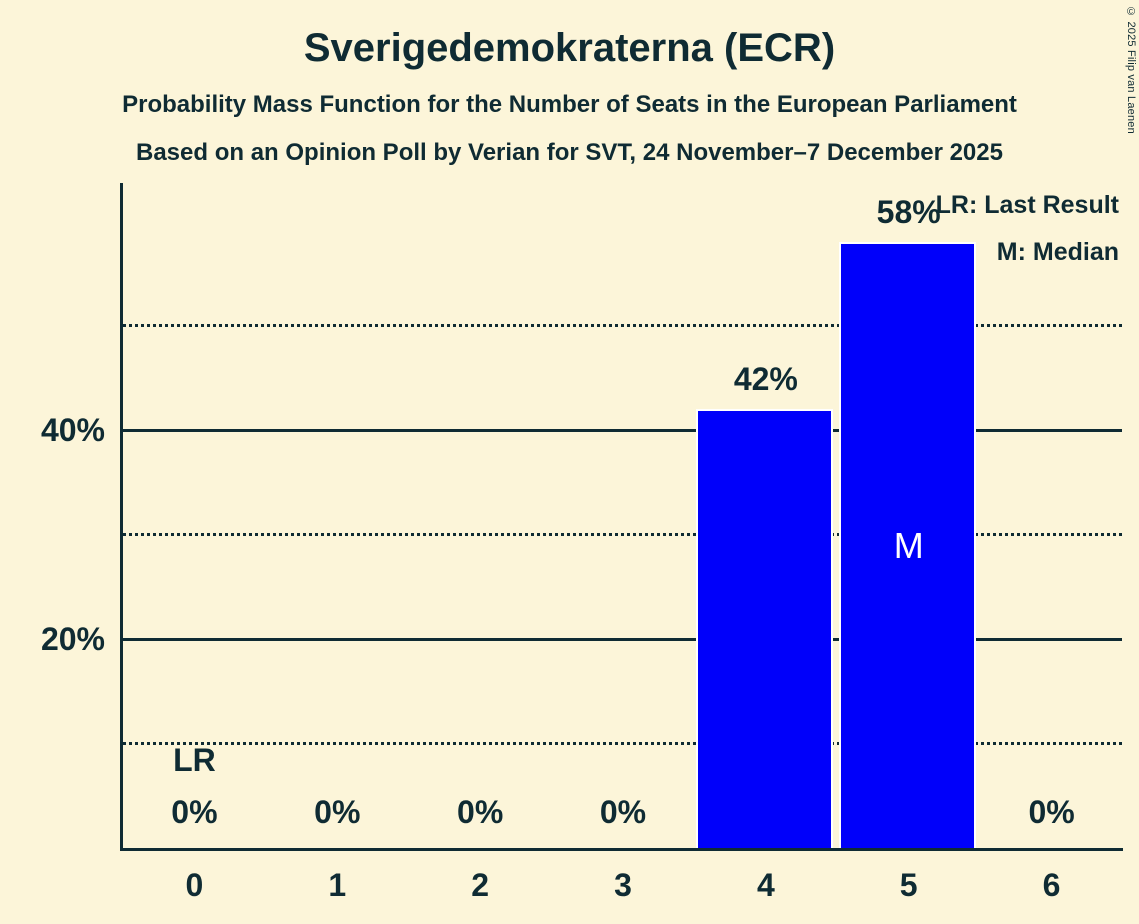  Describe the element at coordinates (194, 885) in the screenshot. I see `x-axis-tick-label-0: 0` at that location.